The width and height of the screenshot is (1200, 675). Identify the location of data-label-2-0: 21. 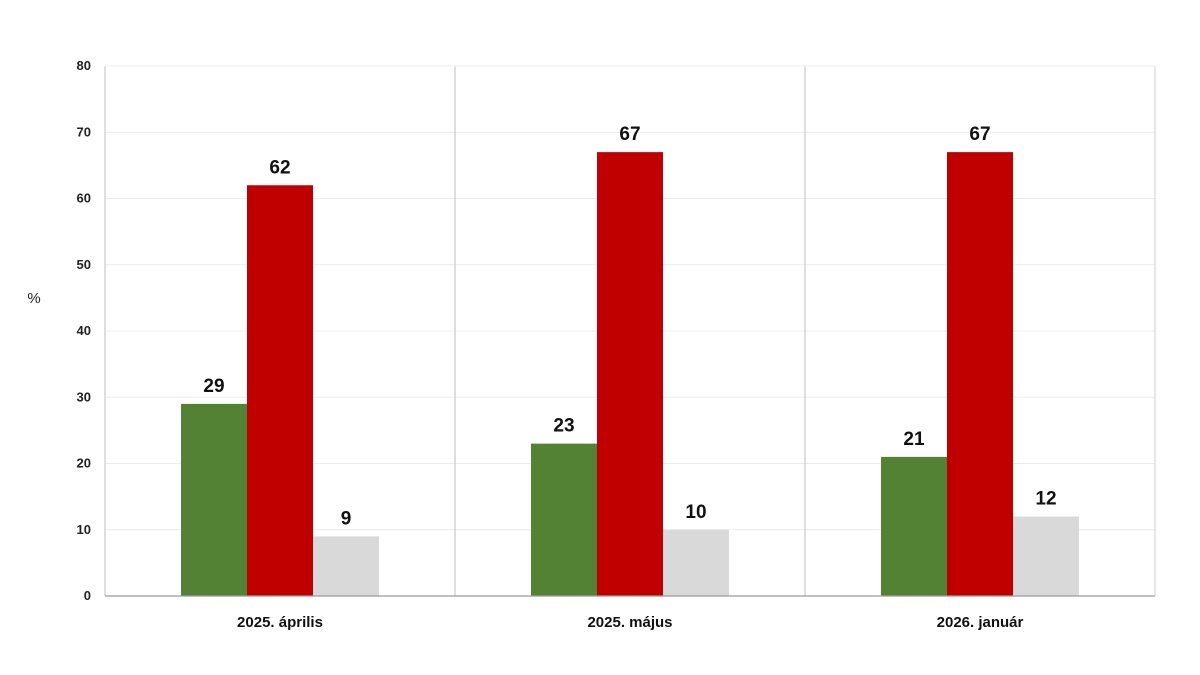
(914, 439).